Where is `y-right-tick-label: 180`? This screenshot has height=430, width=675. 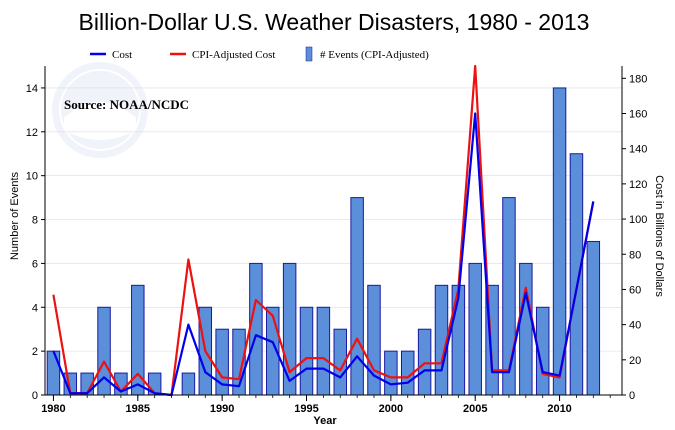
y-right-tick-label: 180 is located at coordinates (638, 79).